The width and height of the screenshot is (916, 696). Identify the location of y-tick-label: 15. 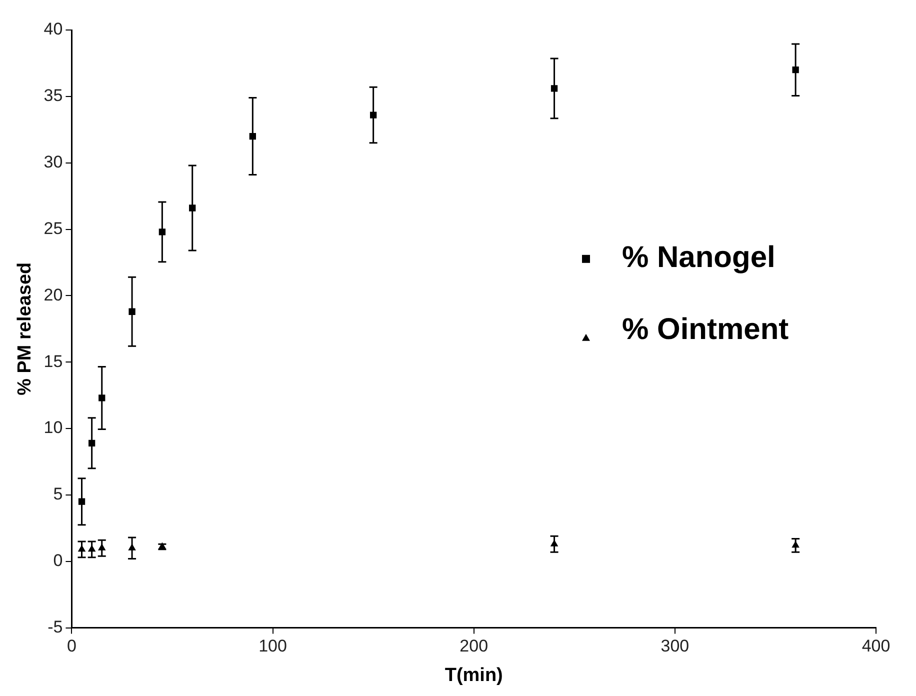
(53, 361).